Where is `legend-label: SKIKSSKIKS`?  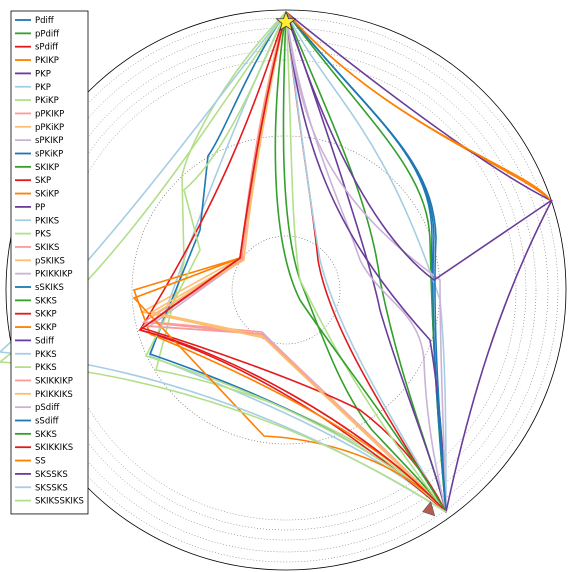 legend-label: SKIKSSKIKS is located at coordinates (59, 502).